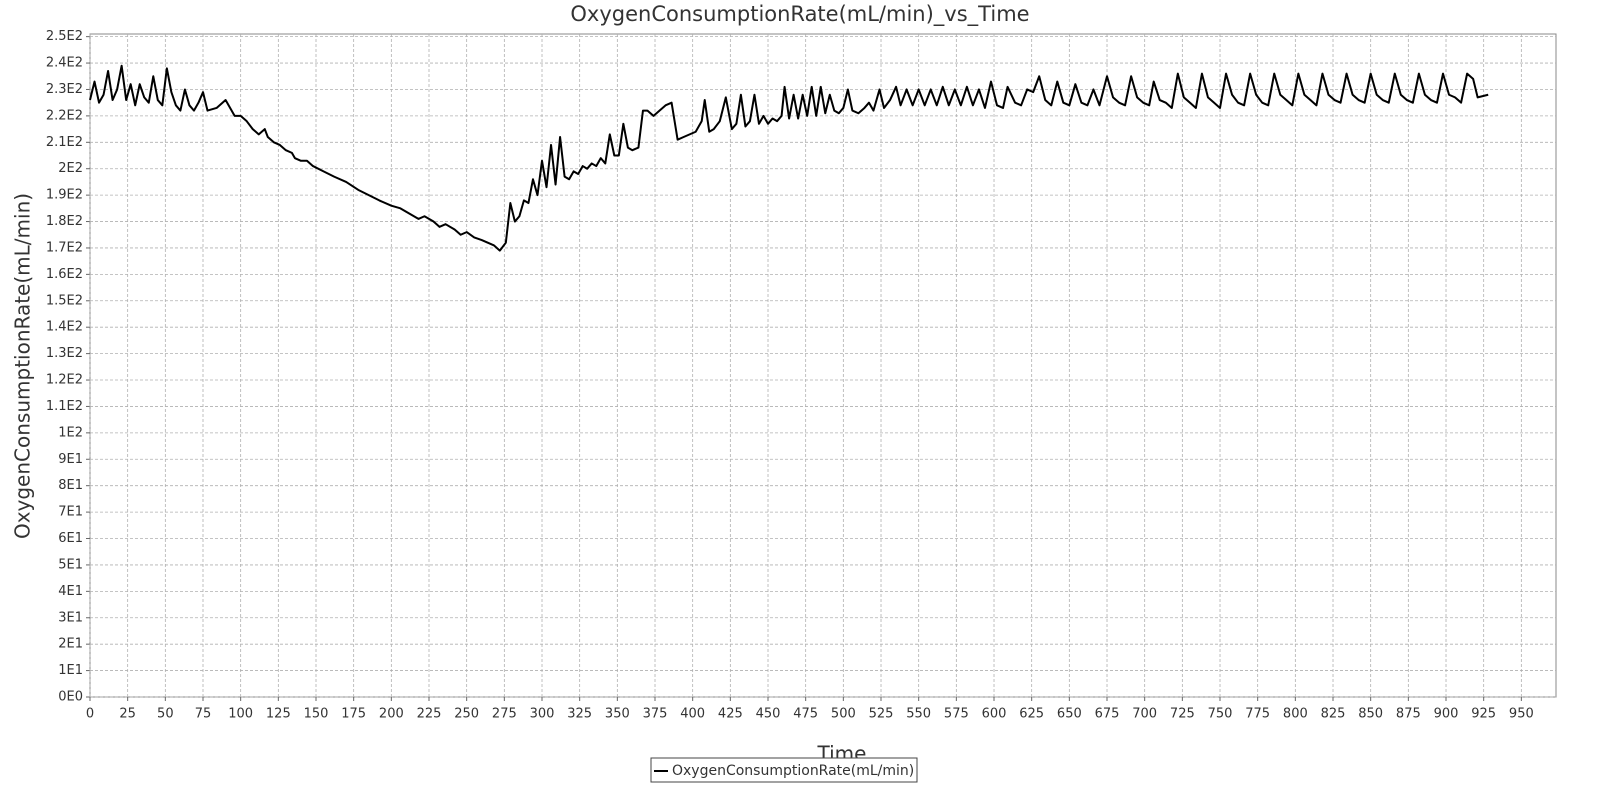  What do you see at coordinates (956, 714) in the screenshot?
I see `x-tick-label: 575` at bounding box center [956, 714].